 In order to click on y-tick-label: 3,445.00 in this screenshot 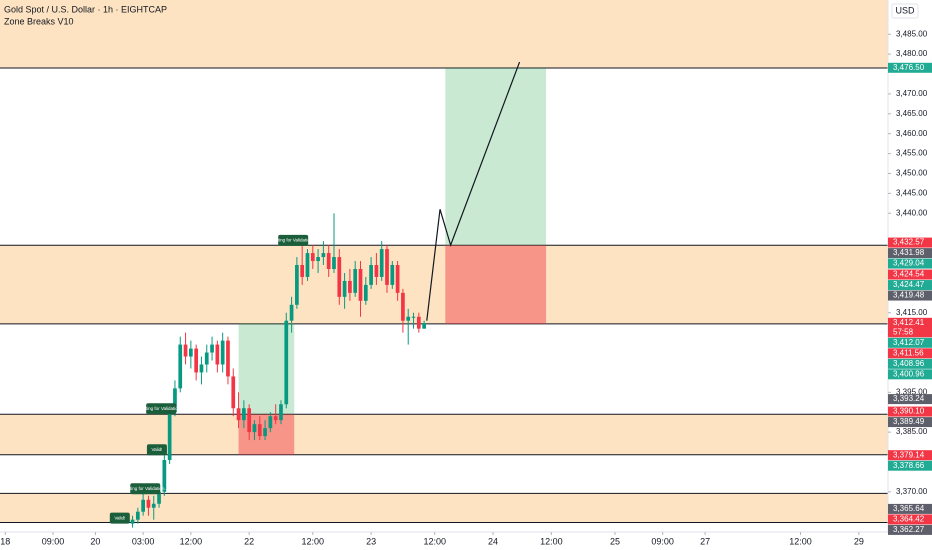, I will do `click(912, 192)`.